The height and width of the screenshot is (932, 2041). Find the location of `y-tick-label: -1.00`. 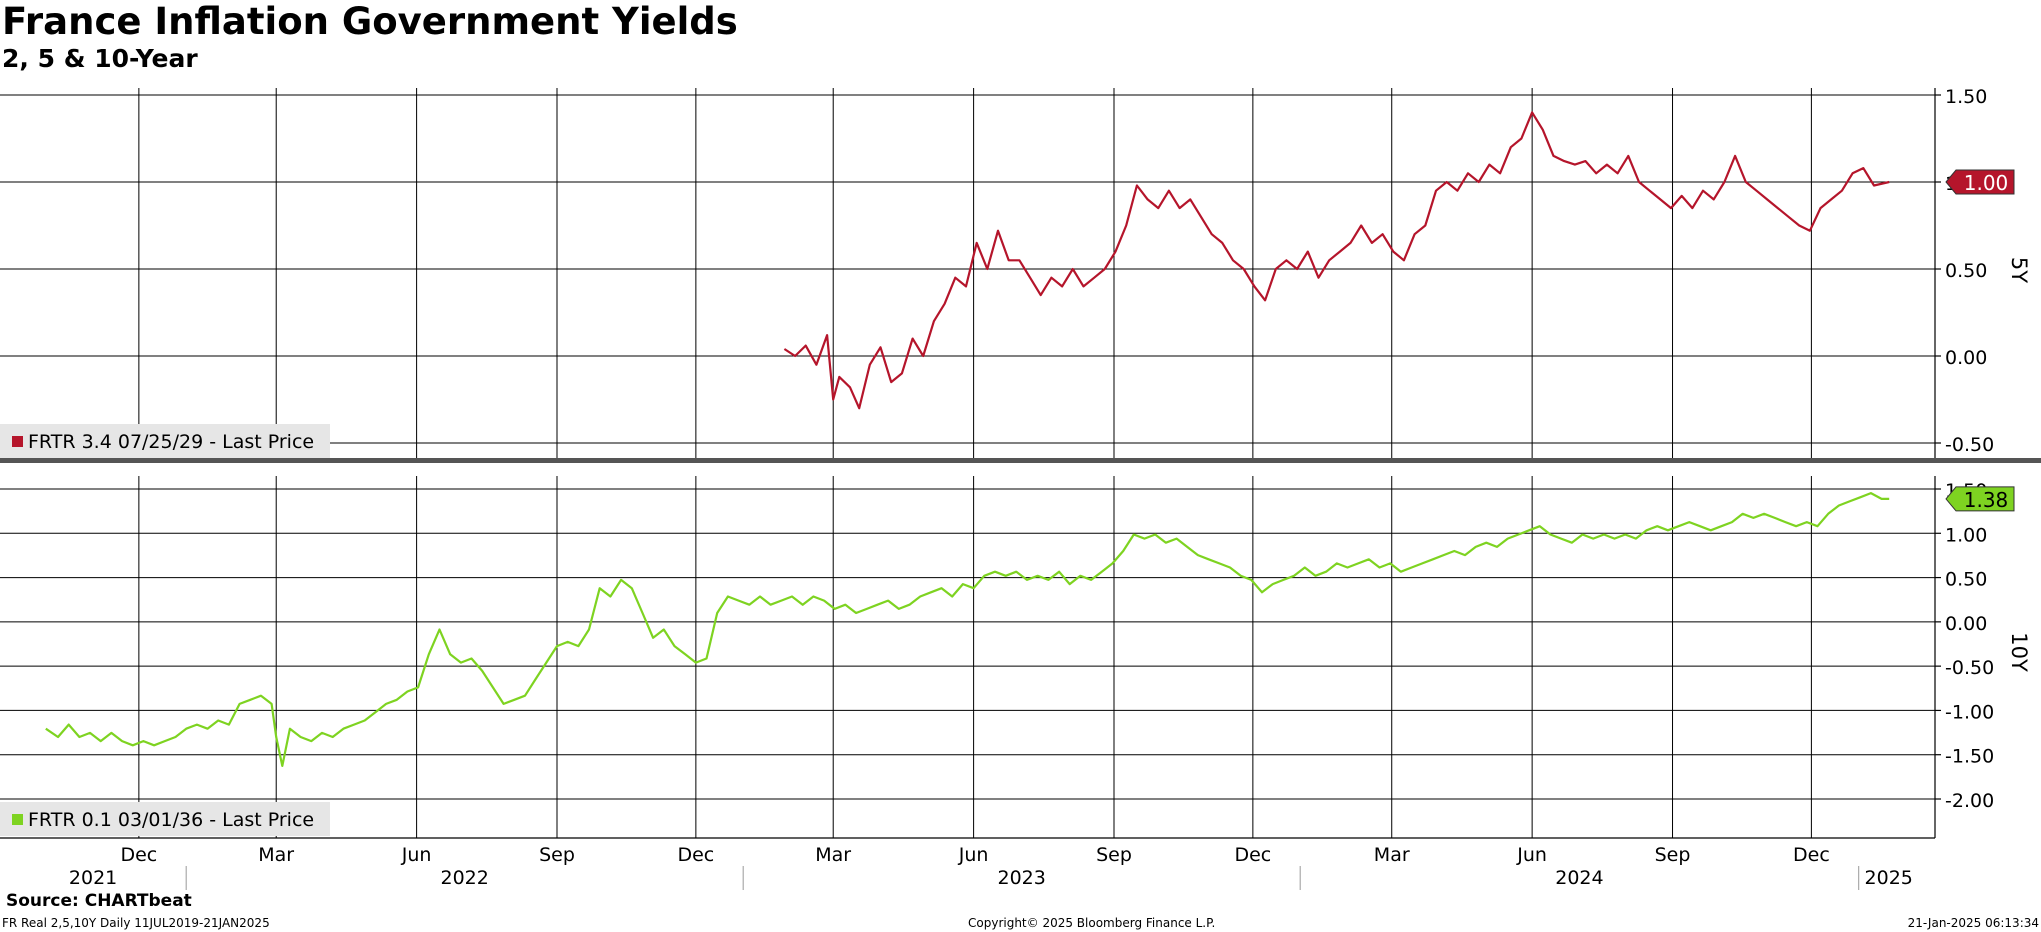

y-tick-label: -1.00 is located at coordinates (1969, 712).